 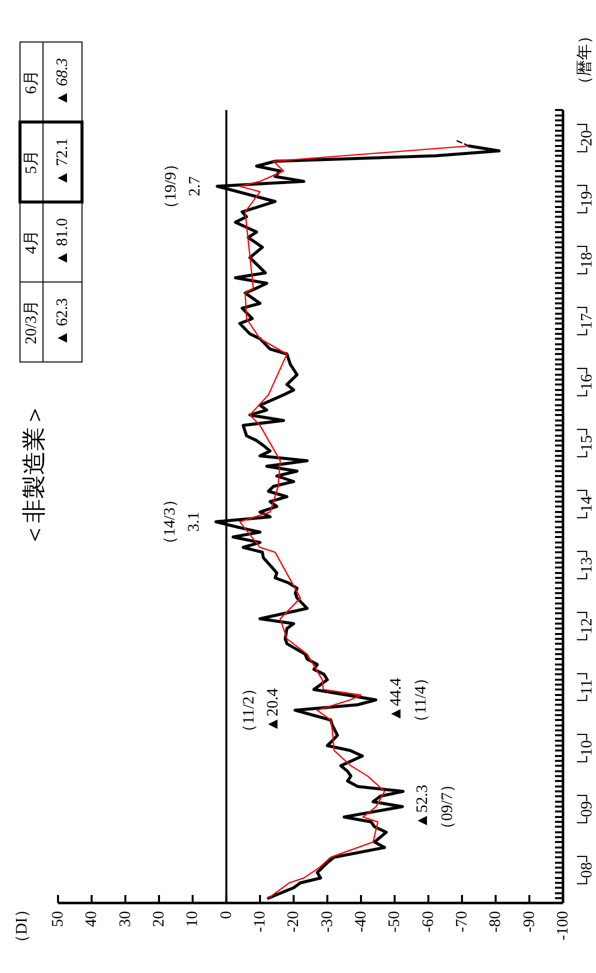 What do you see at coordinates (31, 322) in the screenshot?
I see `text: 20/3月` at bounding box center [31, 322].